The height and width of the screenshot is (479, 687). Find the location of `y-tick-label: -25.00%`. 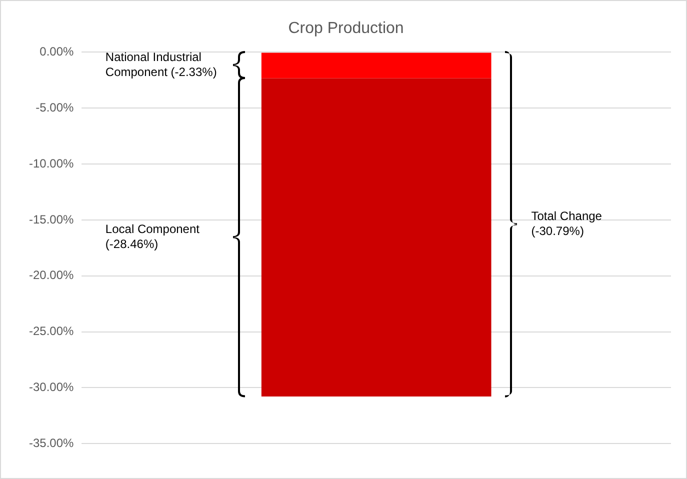

y-tick-label: -25.00% is located at coordinates (51, 331).